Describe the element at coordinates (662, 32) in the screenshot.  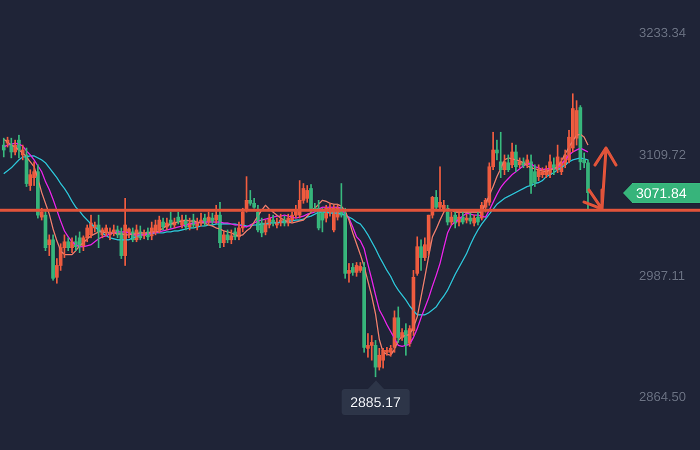
I see `y-tick-label: 3233.34` at that location.